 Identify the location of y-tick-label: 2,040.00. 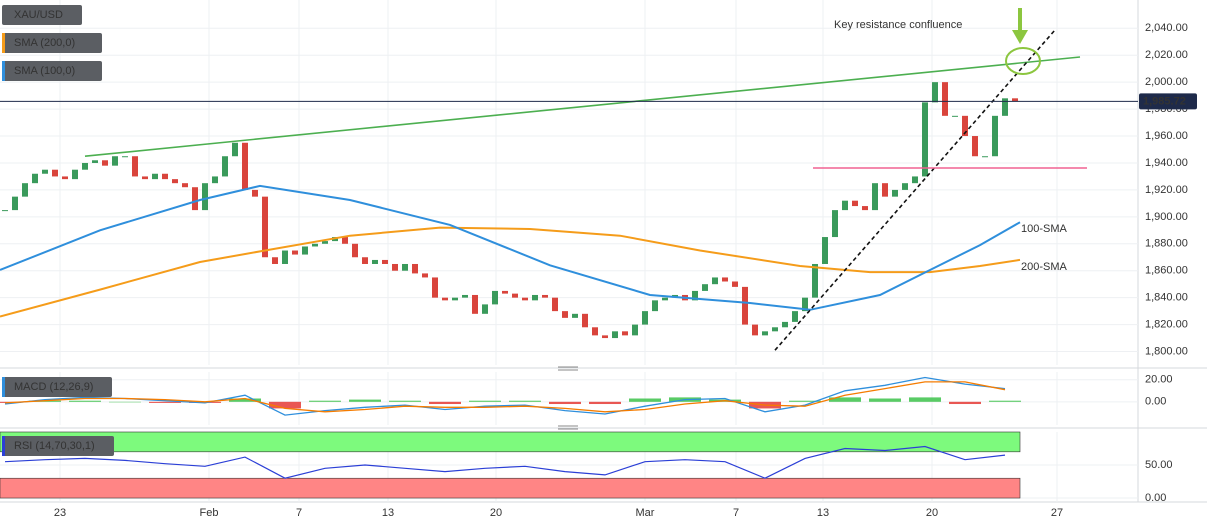
(1166, 28).